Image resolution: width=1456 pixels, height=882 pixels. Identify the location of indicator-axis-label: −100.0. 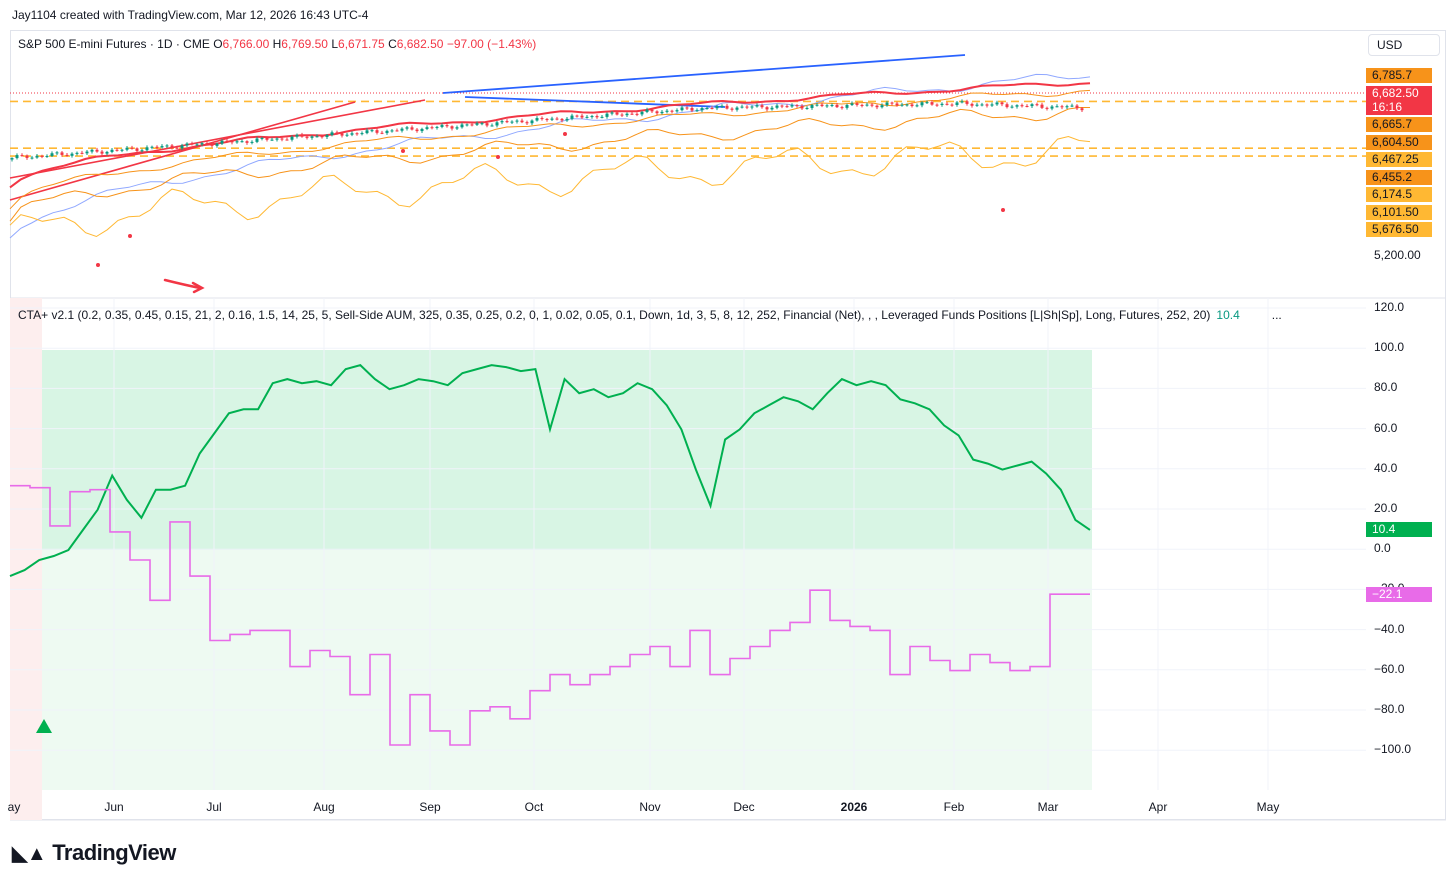
(1393, 749).